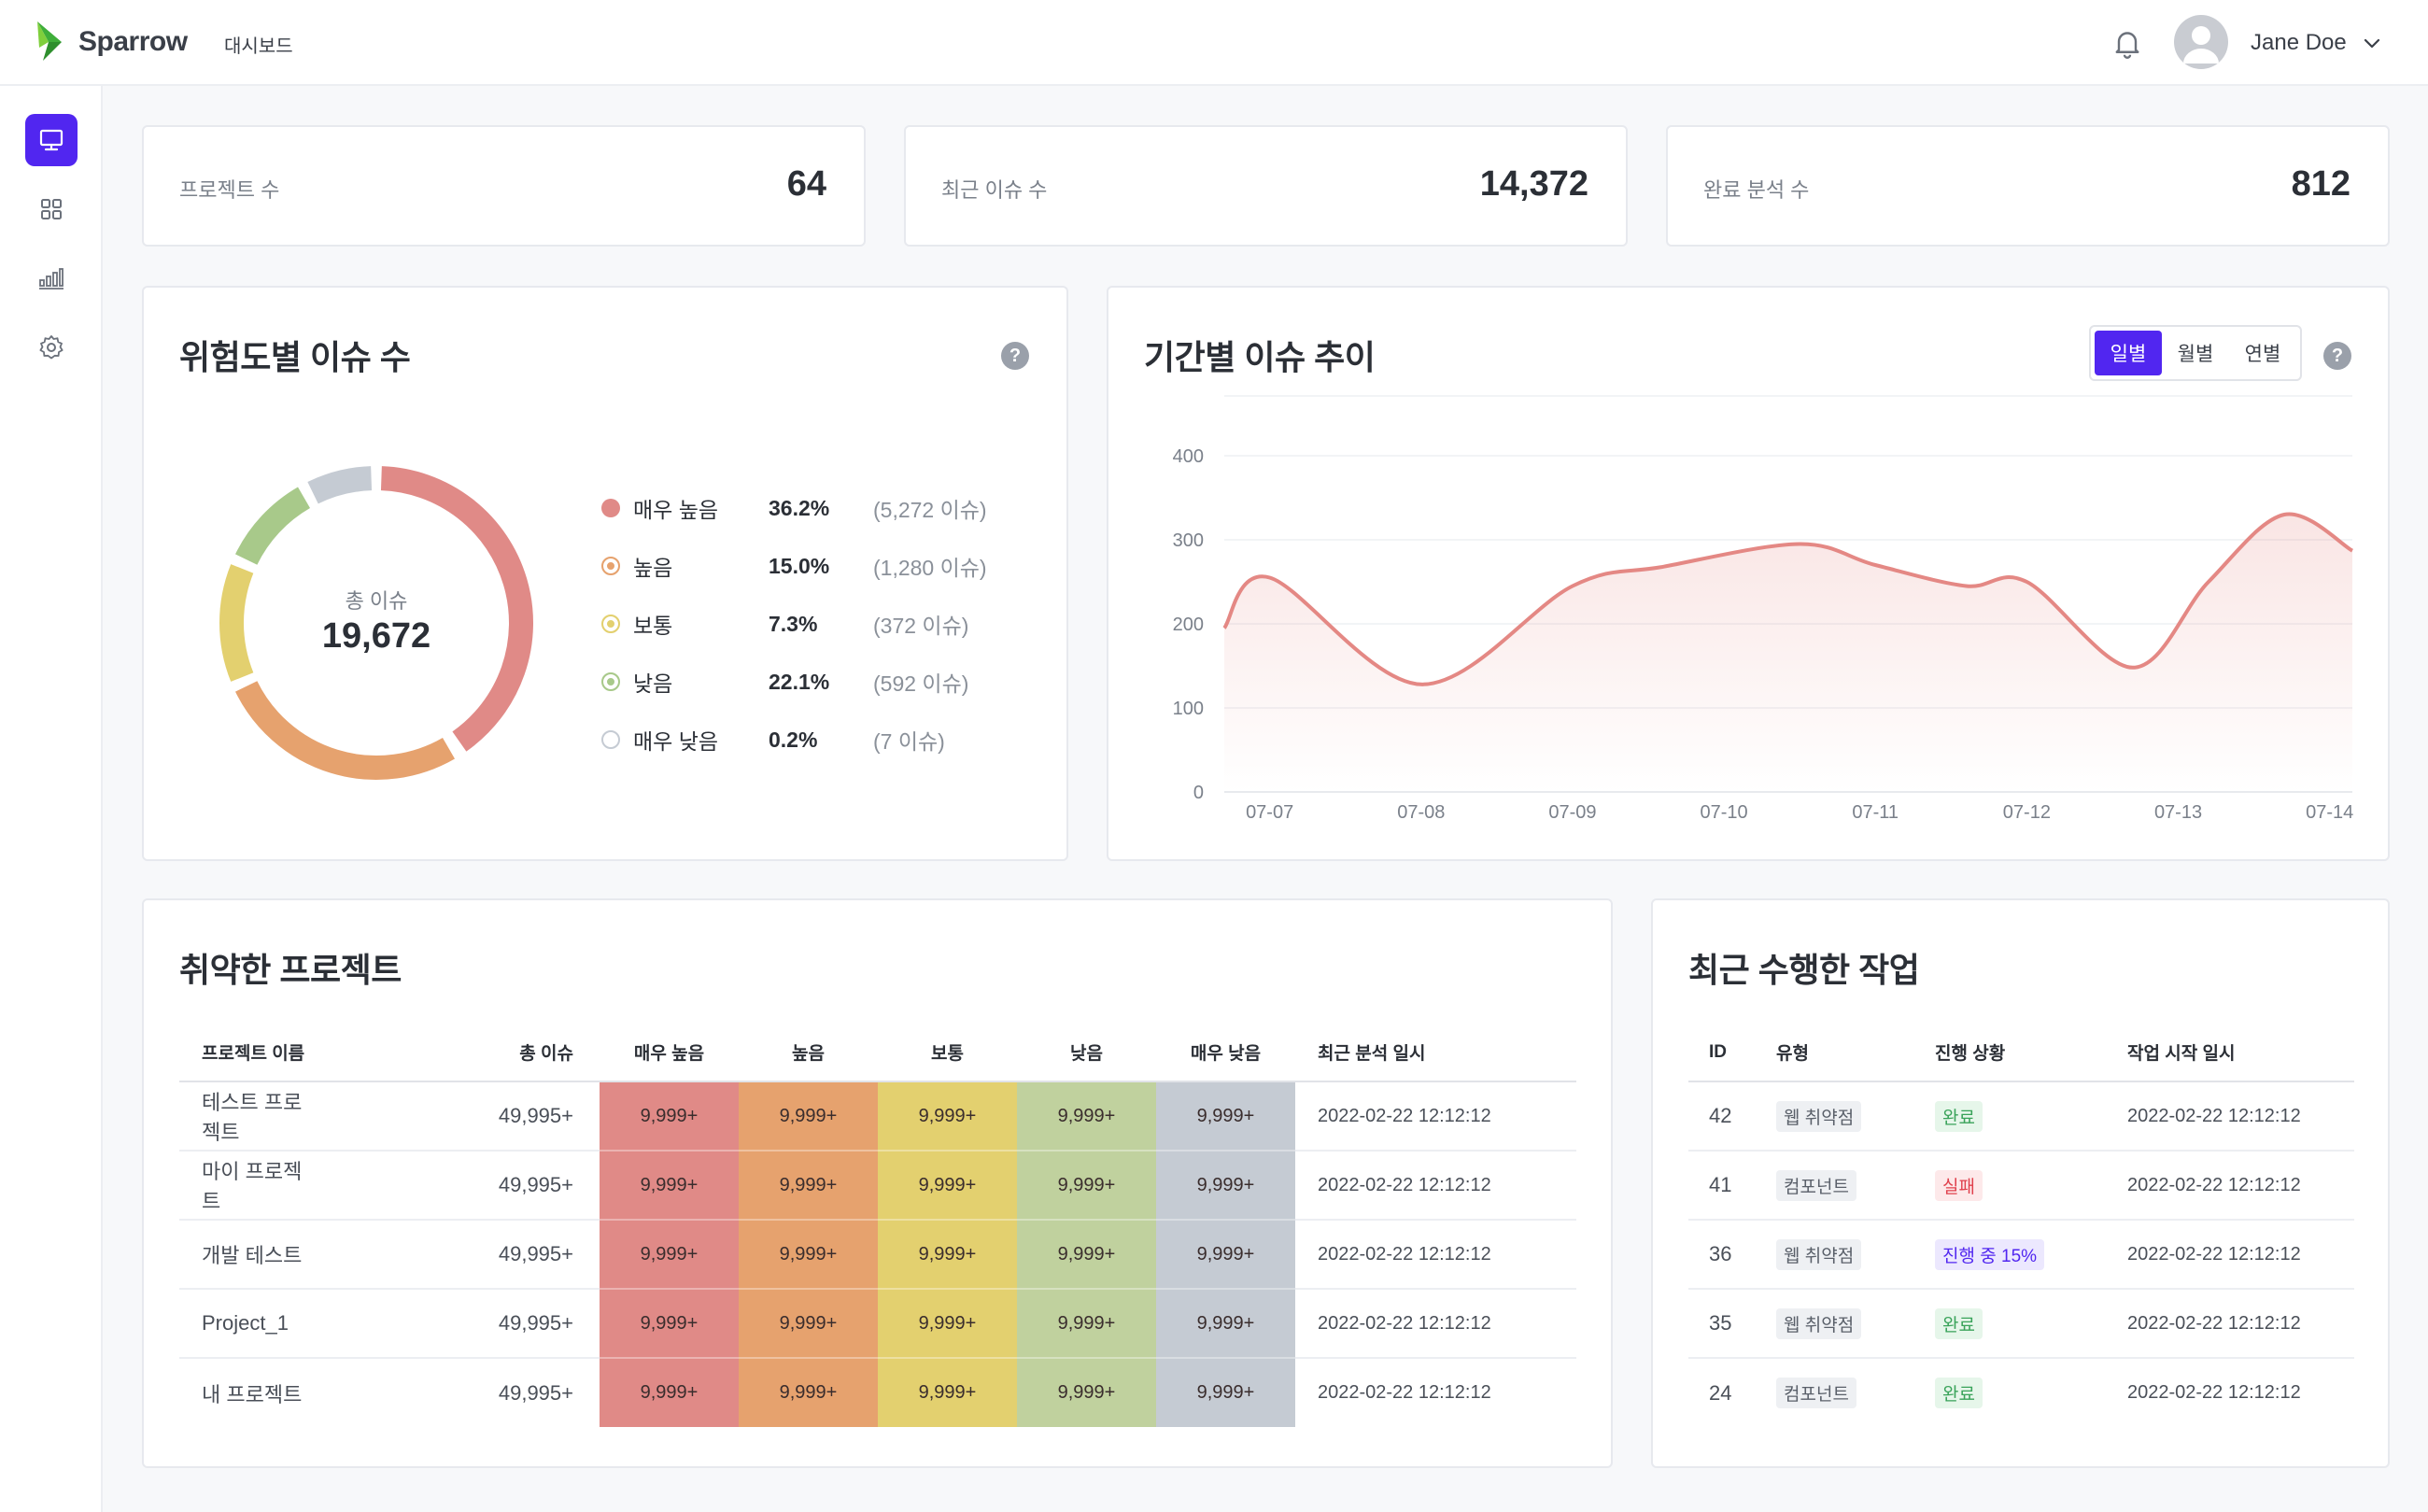 This screenshot has width=2428, height=1512. What do you see at coordinates (1836, 1053) in the screenshot?
I see `column-header: 유형` at bounding box center [1836, 1053].